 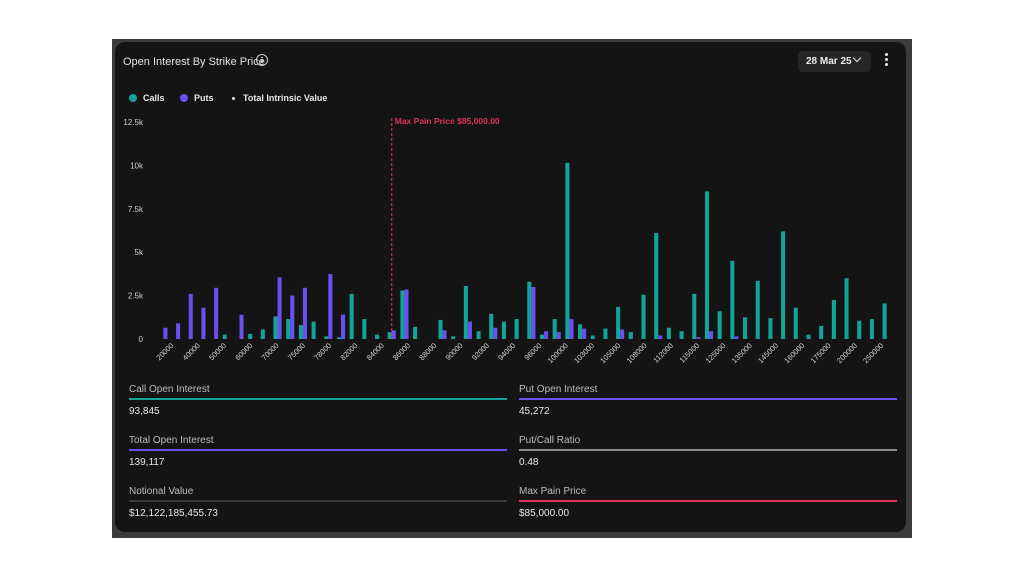 I want to click on legend-calls-label: Calls, so click(x=154, y=98).